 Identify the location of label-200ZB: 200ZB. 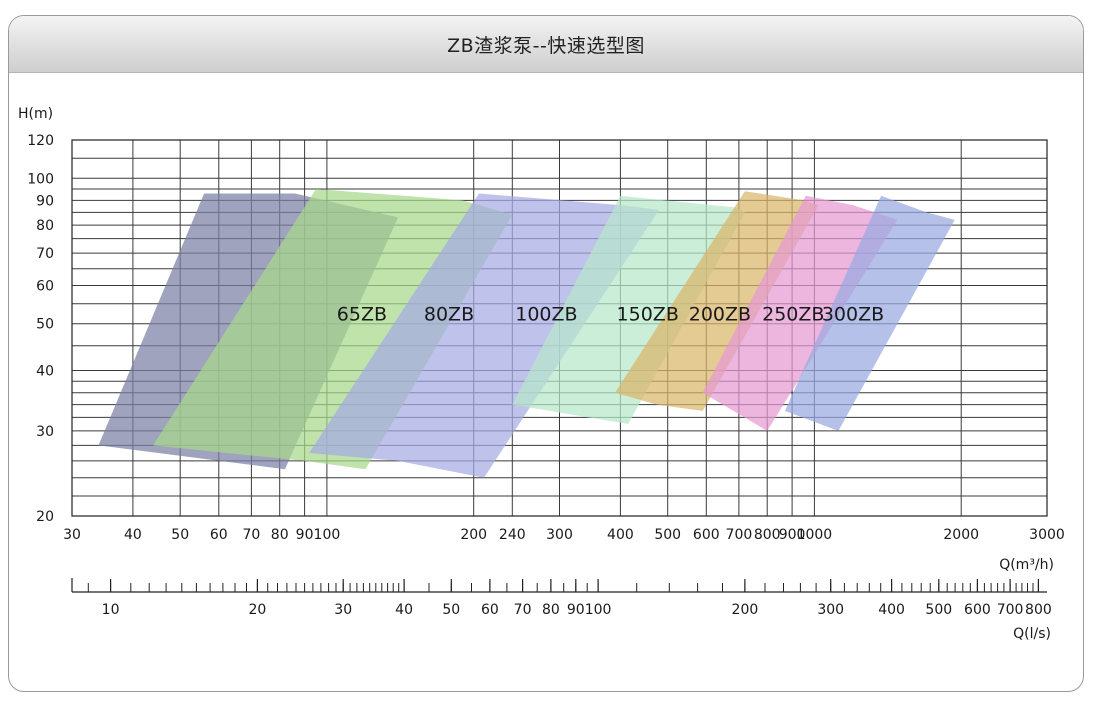
(720, 315).